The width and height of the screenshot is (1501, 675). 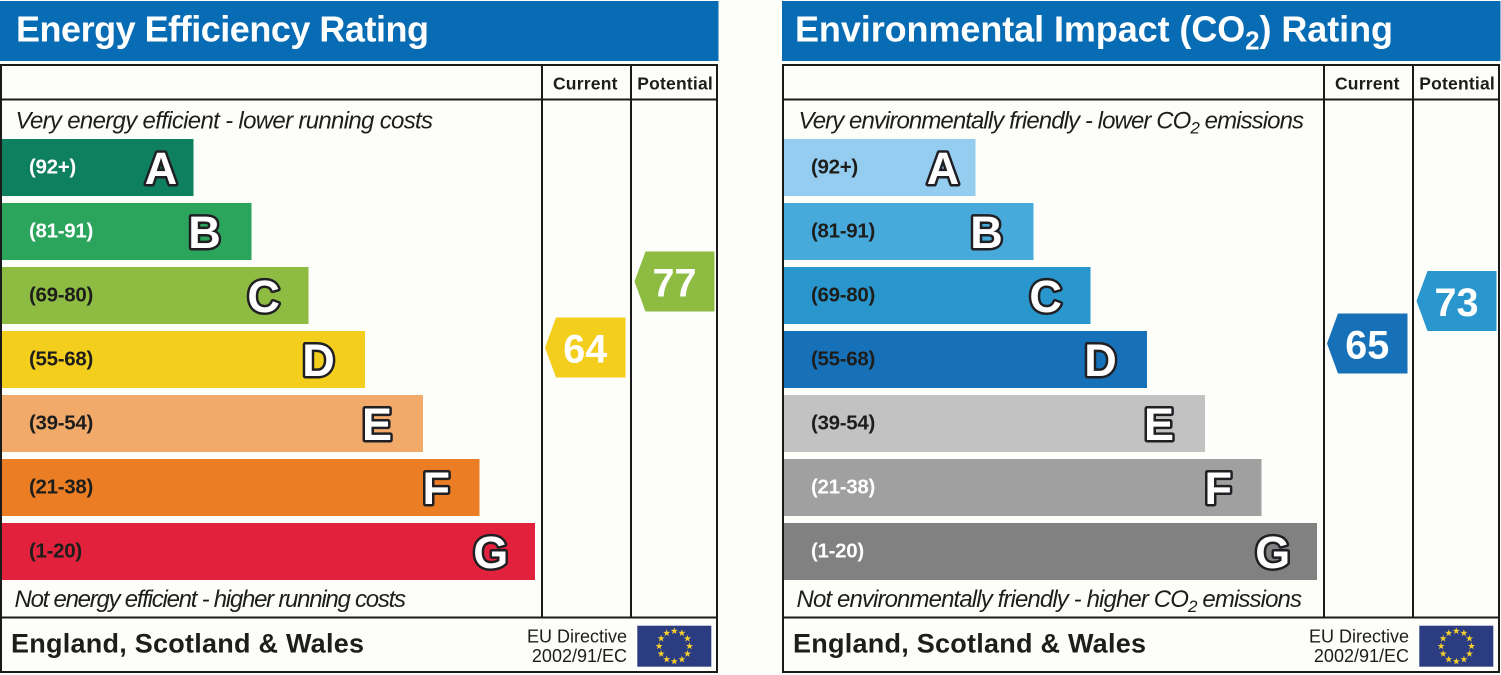 I want to click on svg-text: 73, so click(x=1457, y=303).